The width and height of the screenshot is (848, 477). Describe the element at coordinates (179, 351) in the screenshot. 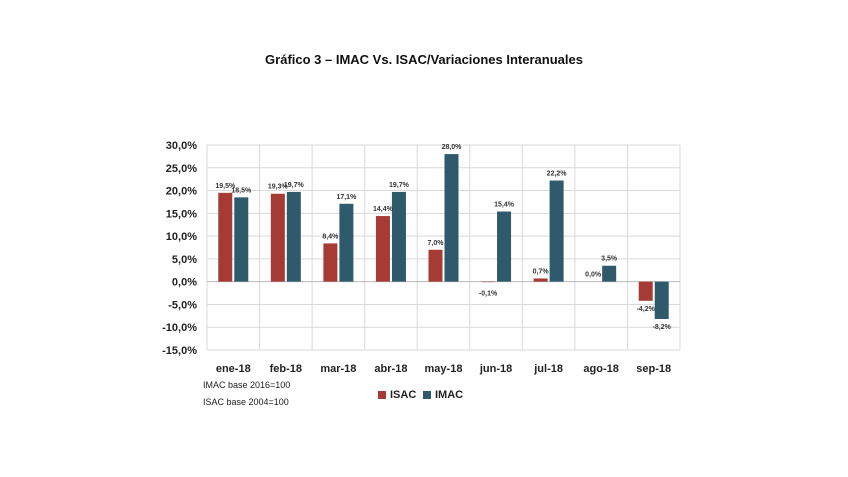

I see `y-tick-label: -15,0%` at that location.